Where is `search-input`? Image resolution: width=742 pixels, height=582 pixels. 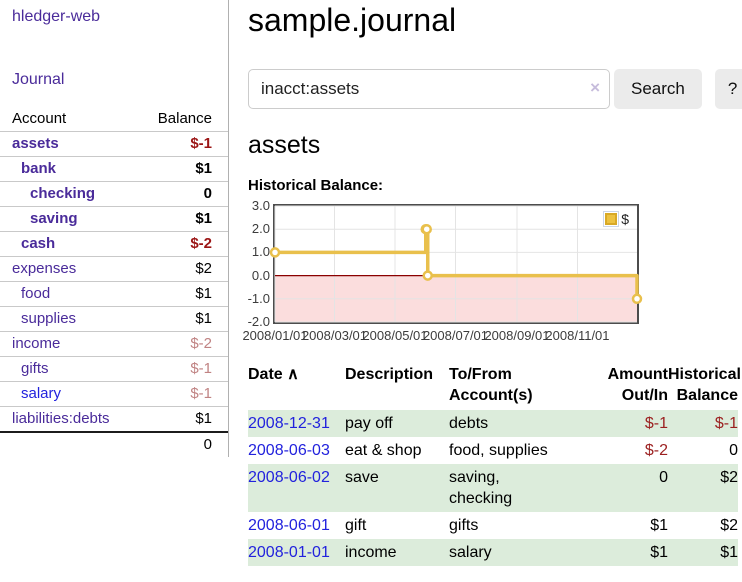
search-input is located at coordinates (429, 89).